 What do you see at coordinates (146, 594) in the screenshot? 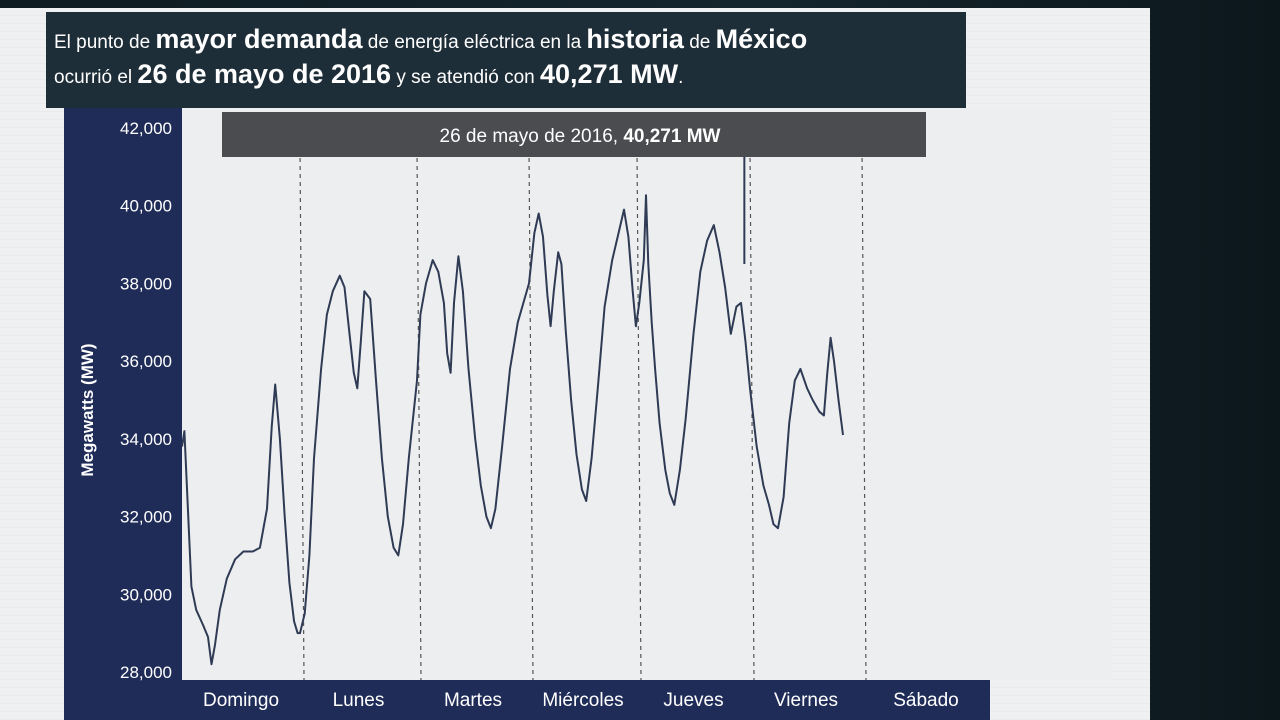
I see `y-tick-label: 30,000` at bounding box center [146, 594].